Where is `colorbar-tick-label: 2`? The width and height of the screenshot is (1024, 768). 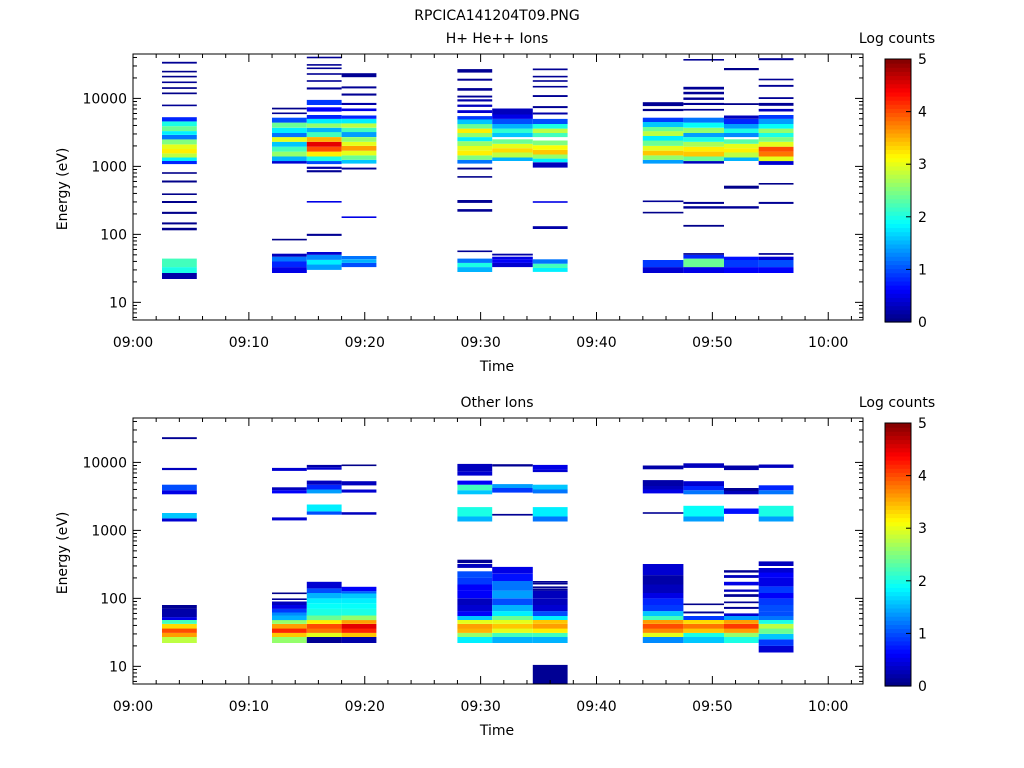
colorbar-tick-label: 2 is located at coordinates (922, 582).